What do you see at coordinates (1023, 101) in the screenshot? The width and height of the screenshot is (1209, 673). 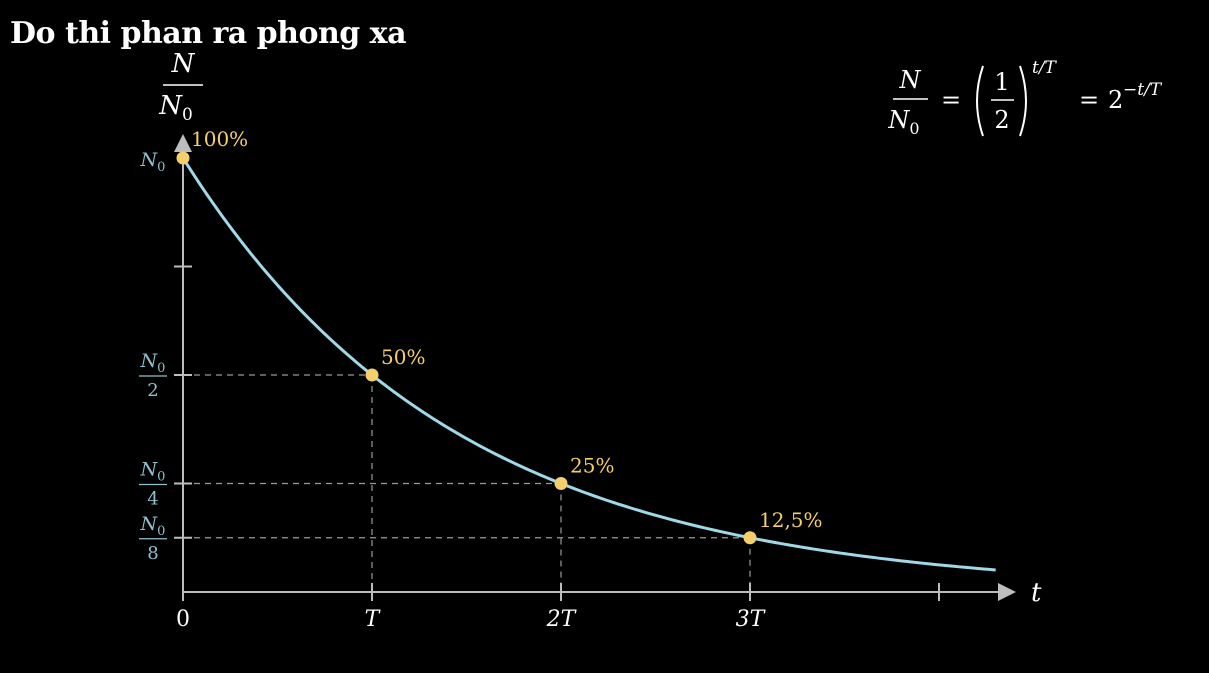 I see `formula-right-paren` at bounding box center [1023, 101].